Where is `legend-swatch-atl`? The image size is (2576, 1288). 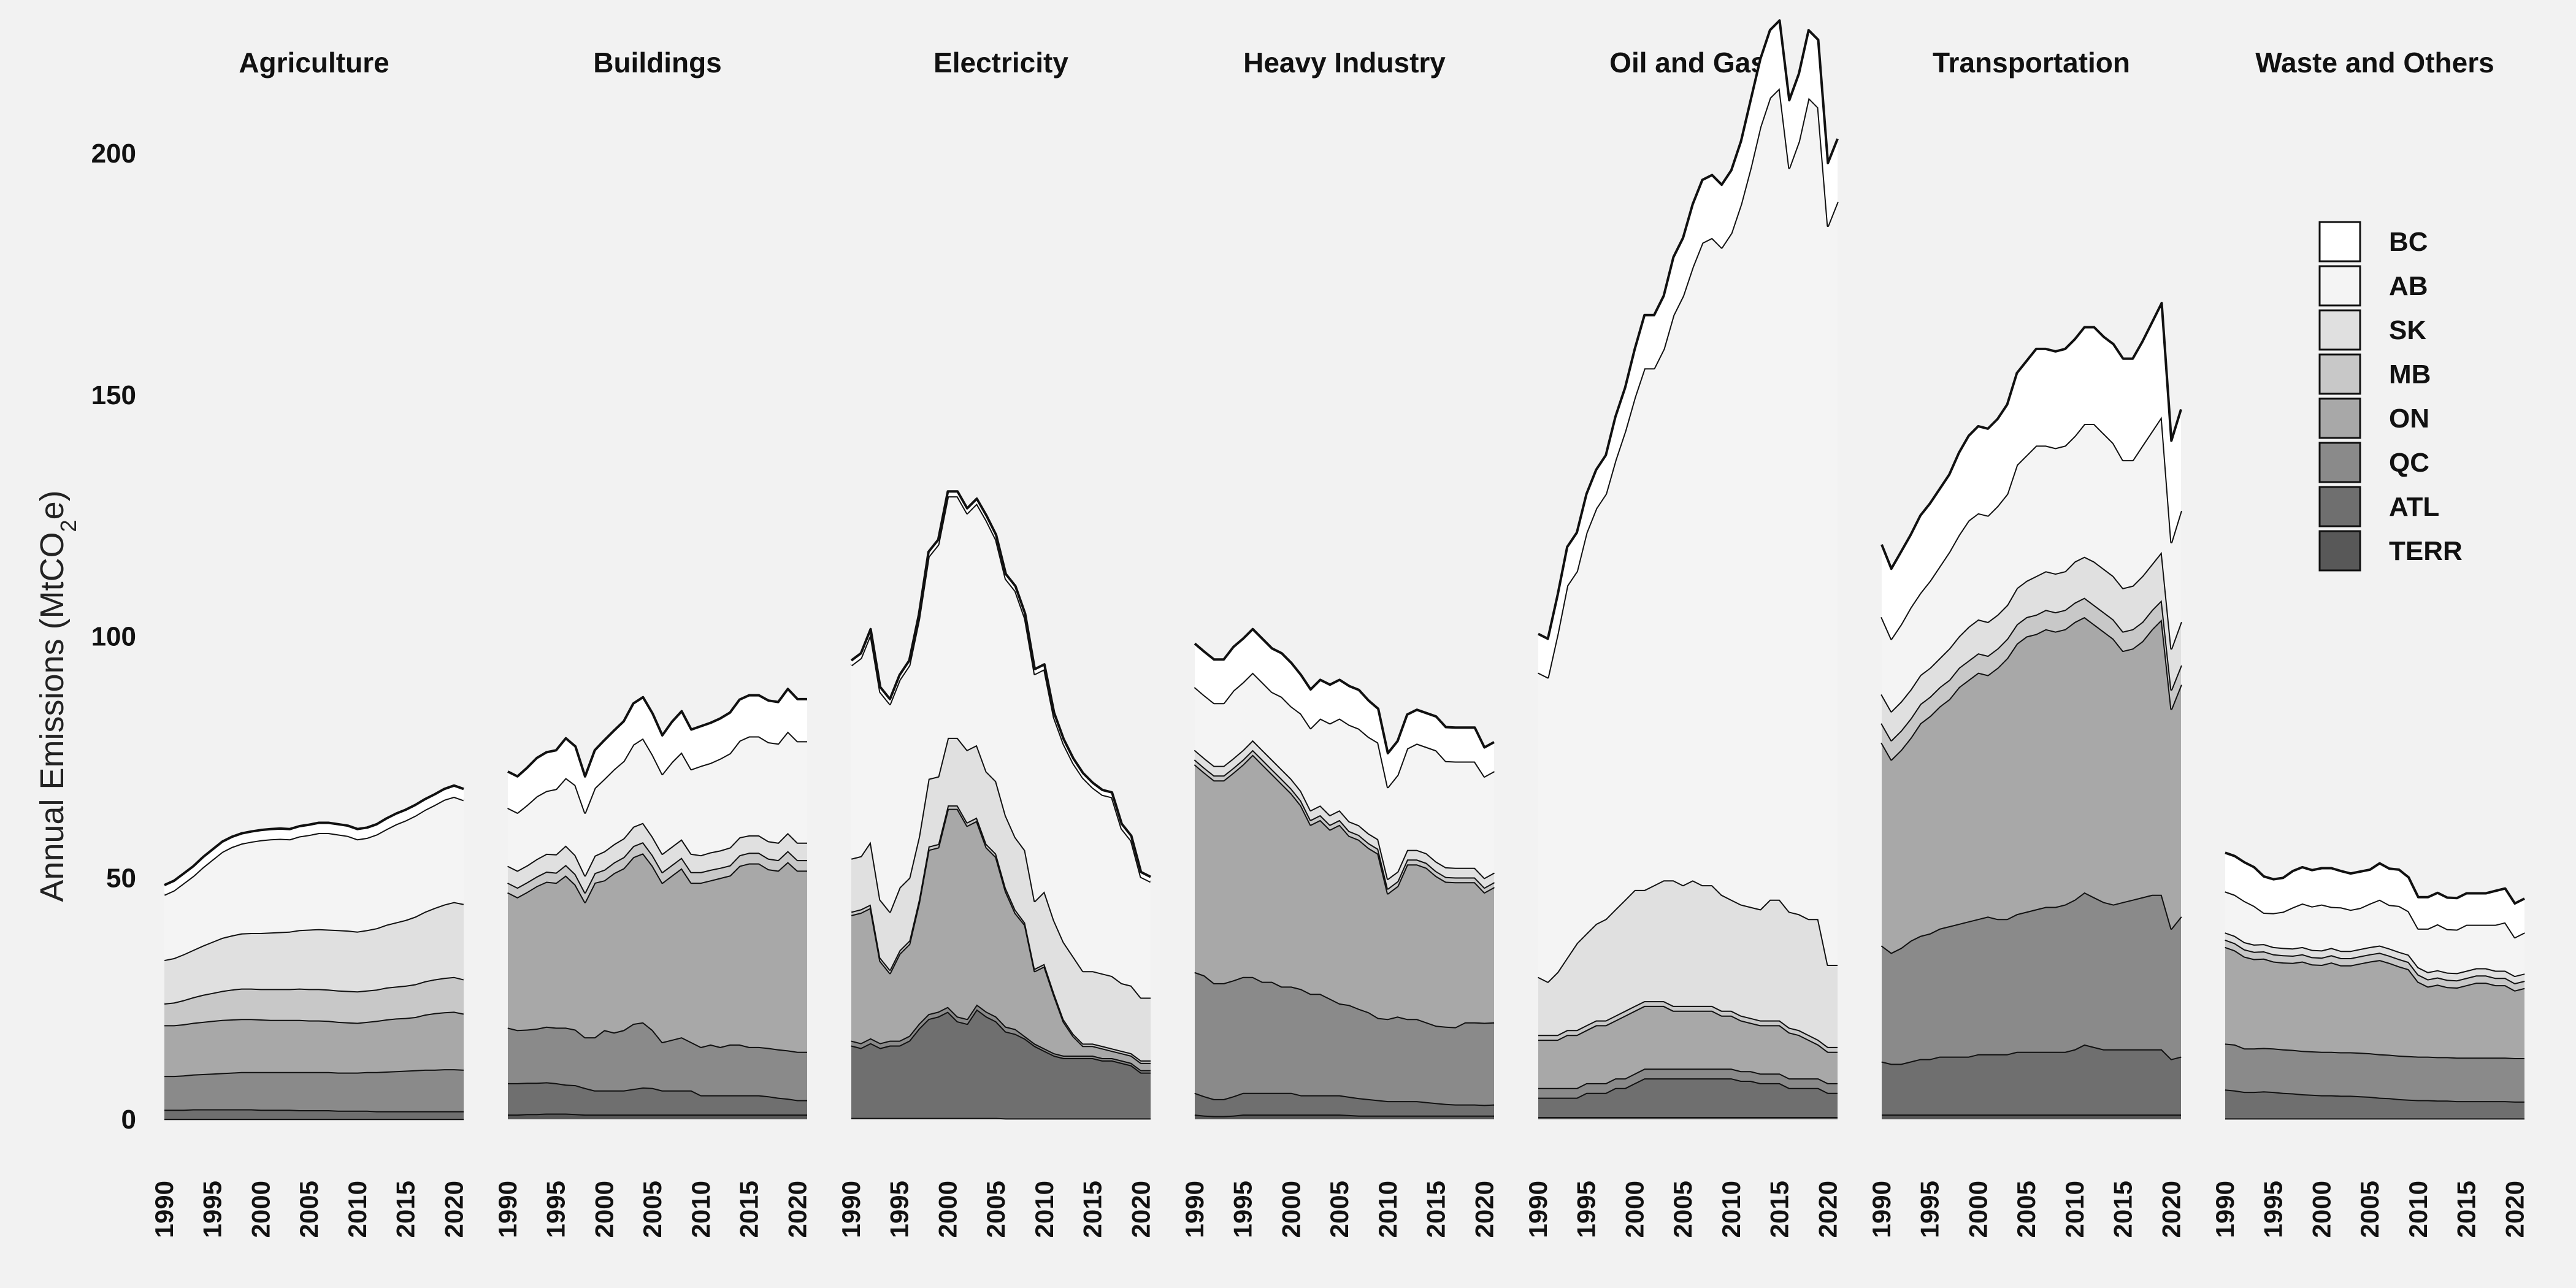 legend-swatch-atl is located at coordinates (2339, 506).